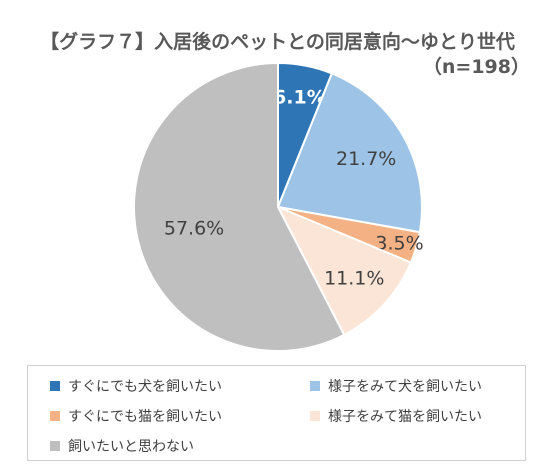 This screenshot has width=555, height=476. Describe the element at coordinates (299, 98) in the screenshot. I see `data-label: 6.1%` at that location.